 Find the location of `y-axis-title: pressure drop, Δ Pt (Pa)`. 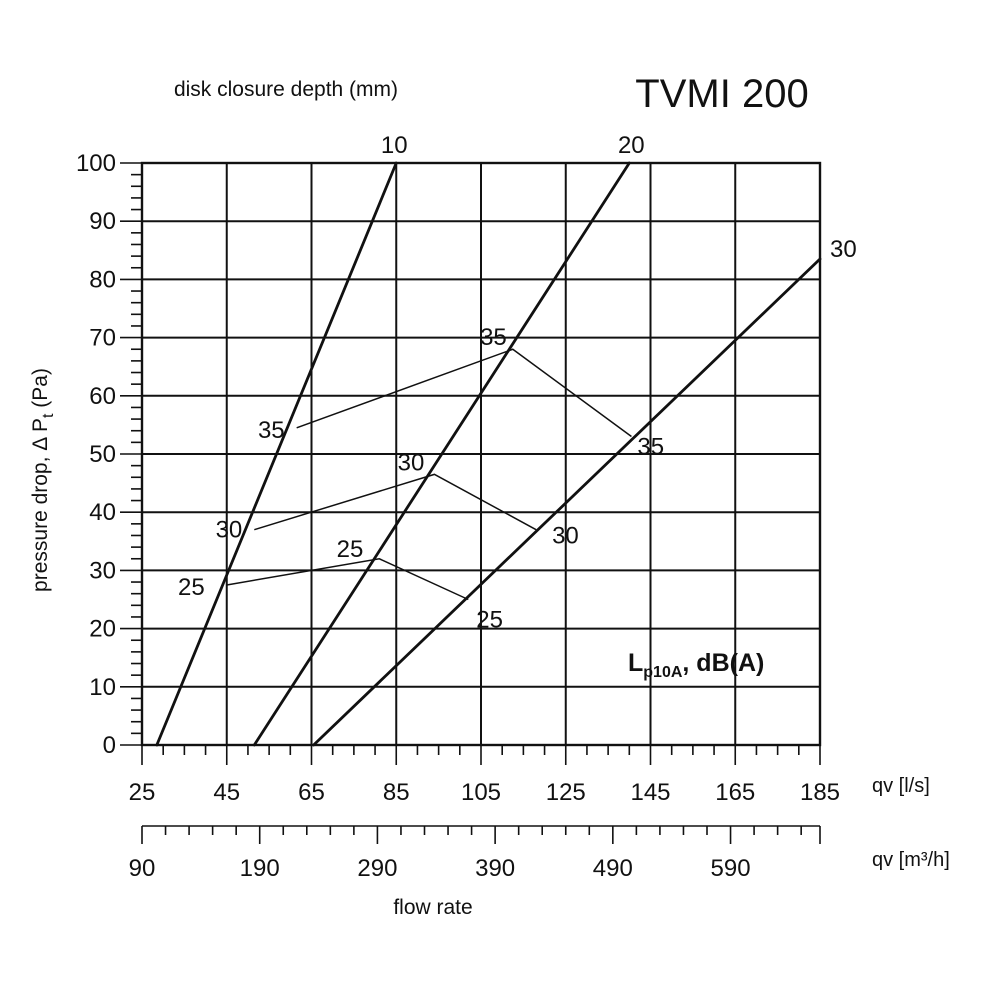

y-axis-title: pressure drop, Δ Pt (Pa) is located at coordinates (43, 480).